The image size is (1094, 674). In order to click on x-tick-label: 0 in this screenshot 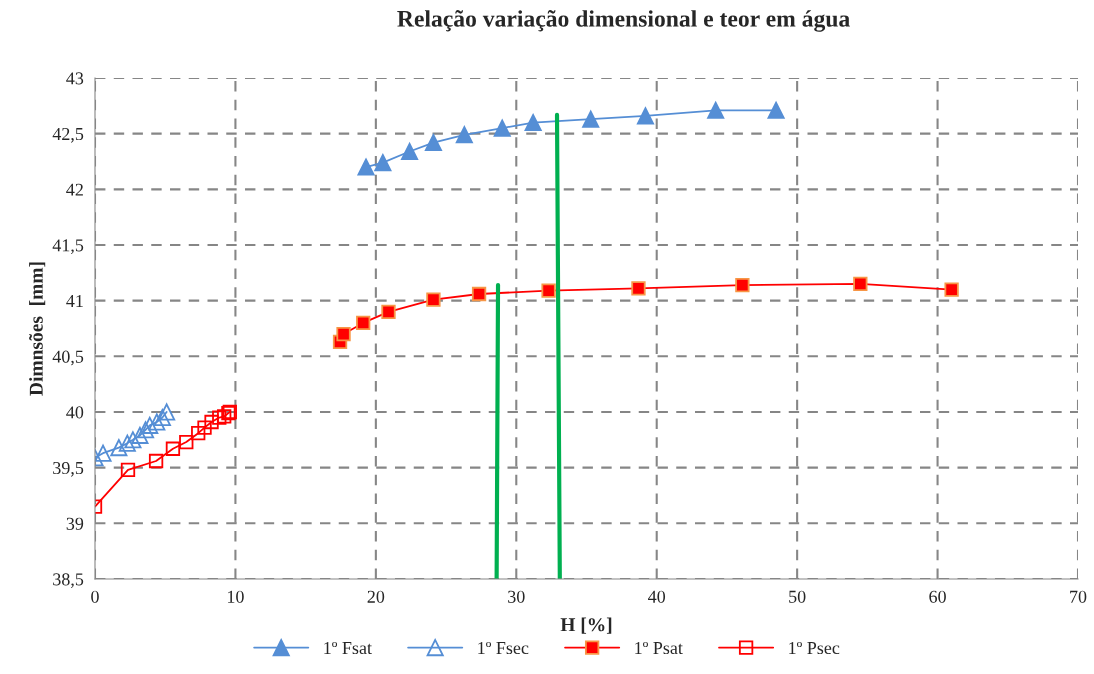, I will do `click(95, 596)`.